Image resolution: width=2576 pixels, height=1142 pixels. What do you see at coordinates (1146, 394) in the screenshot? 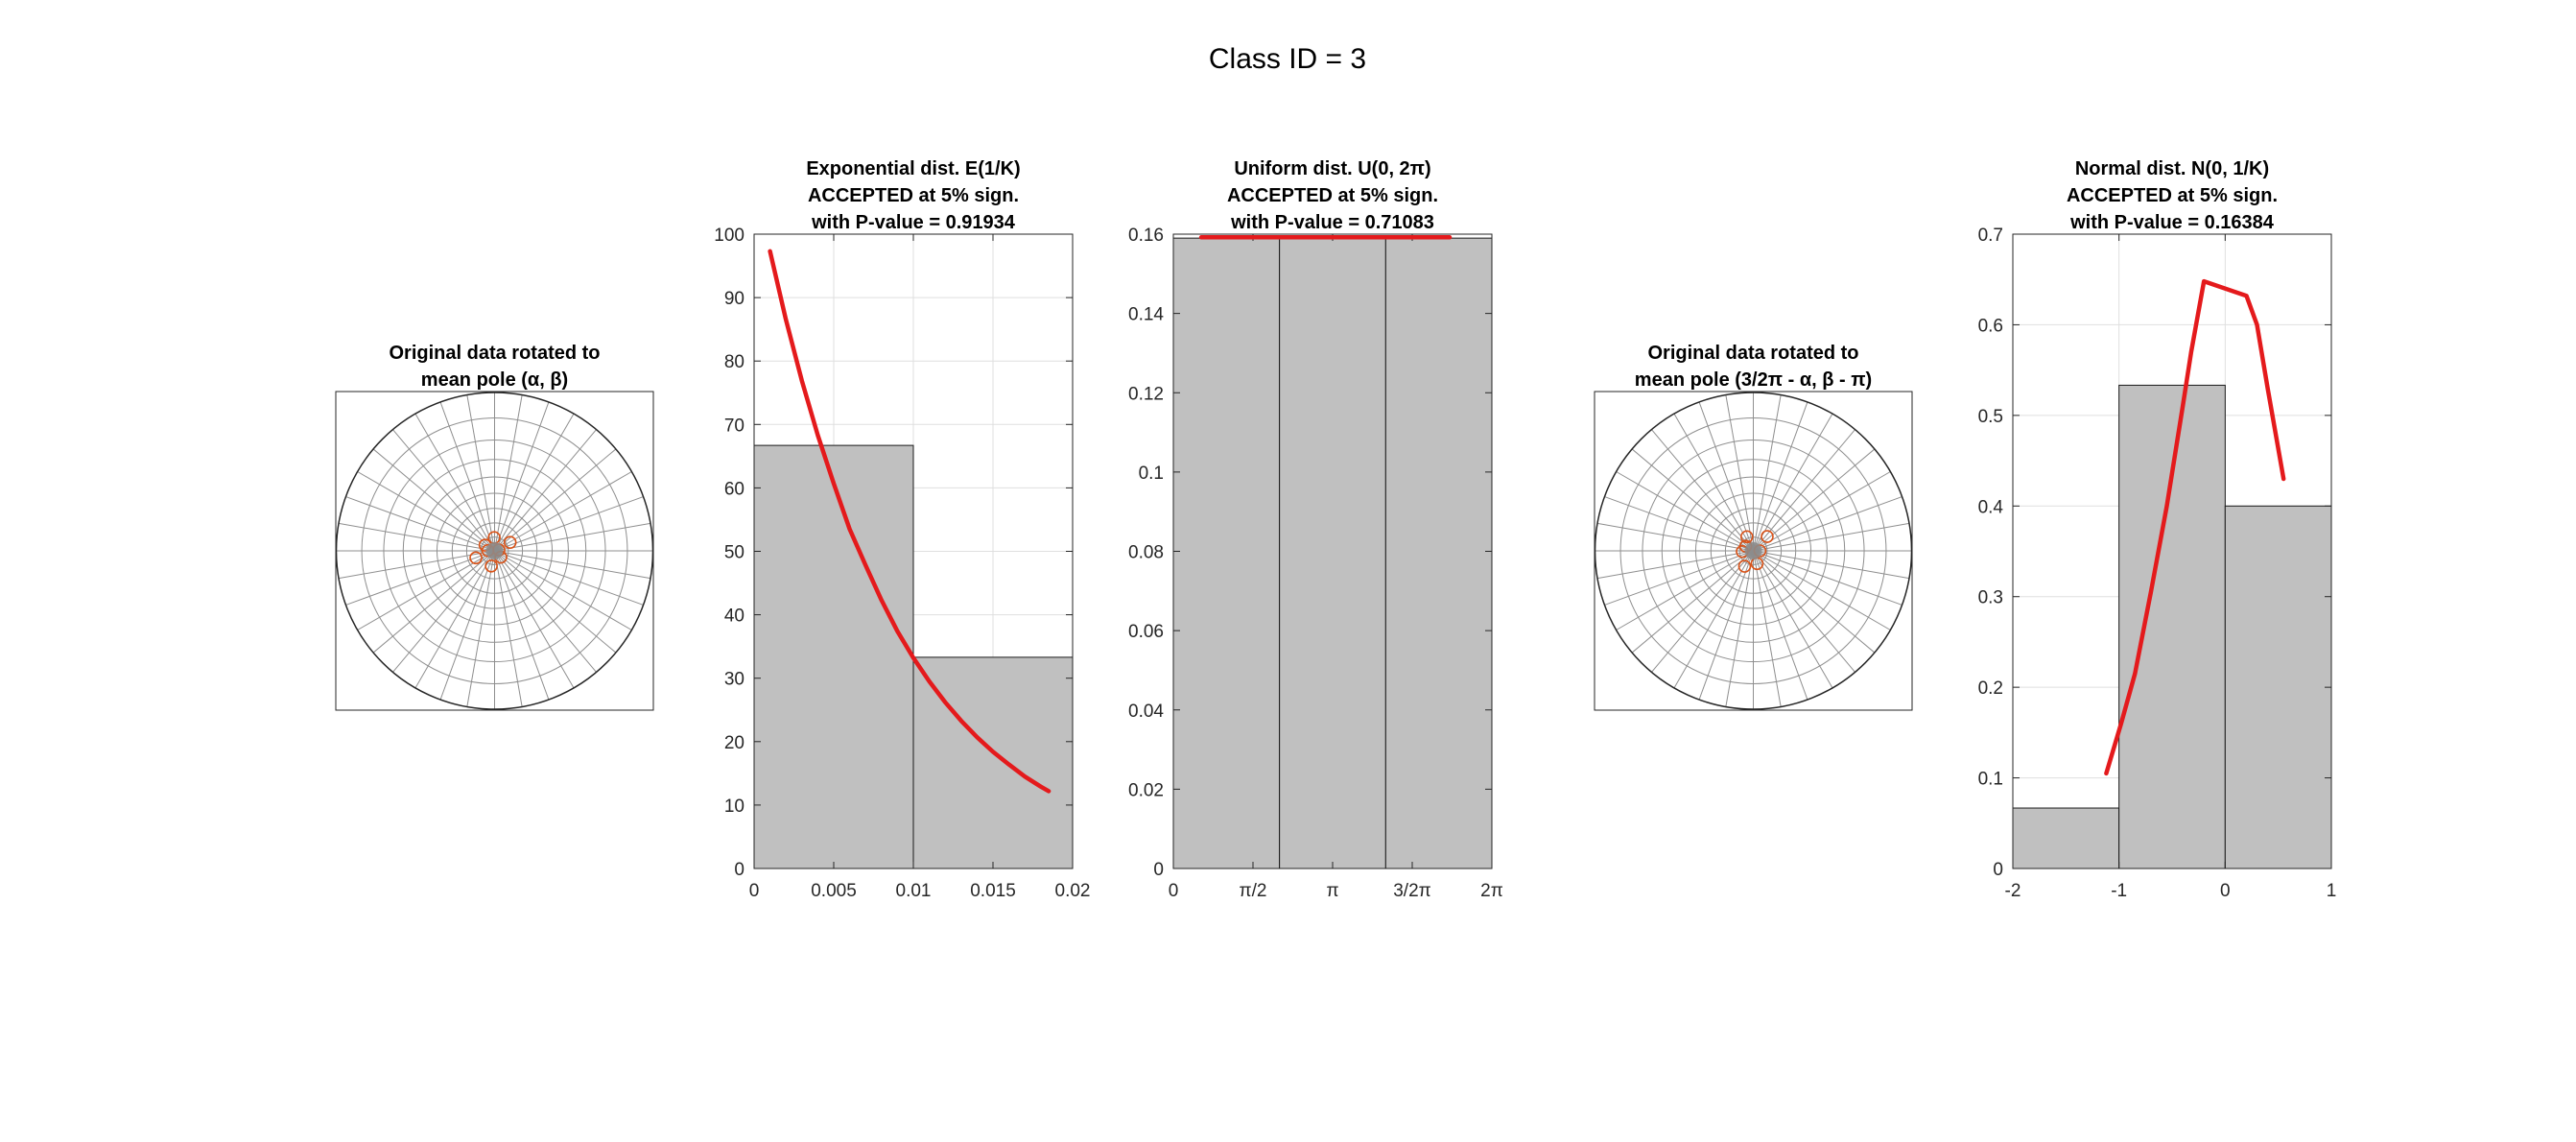
I see `y-tick-label: 0.12` at bounding box center [1146, 394].